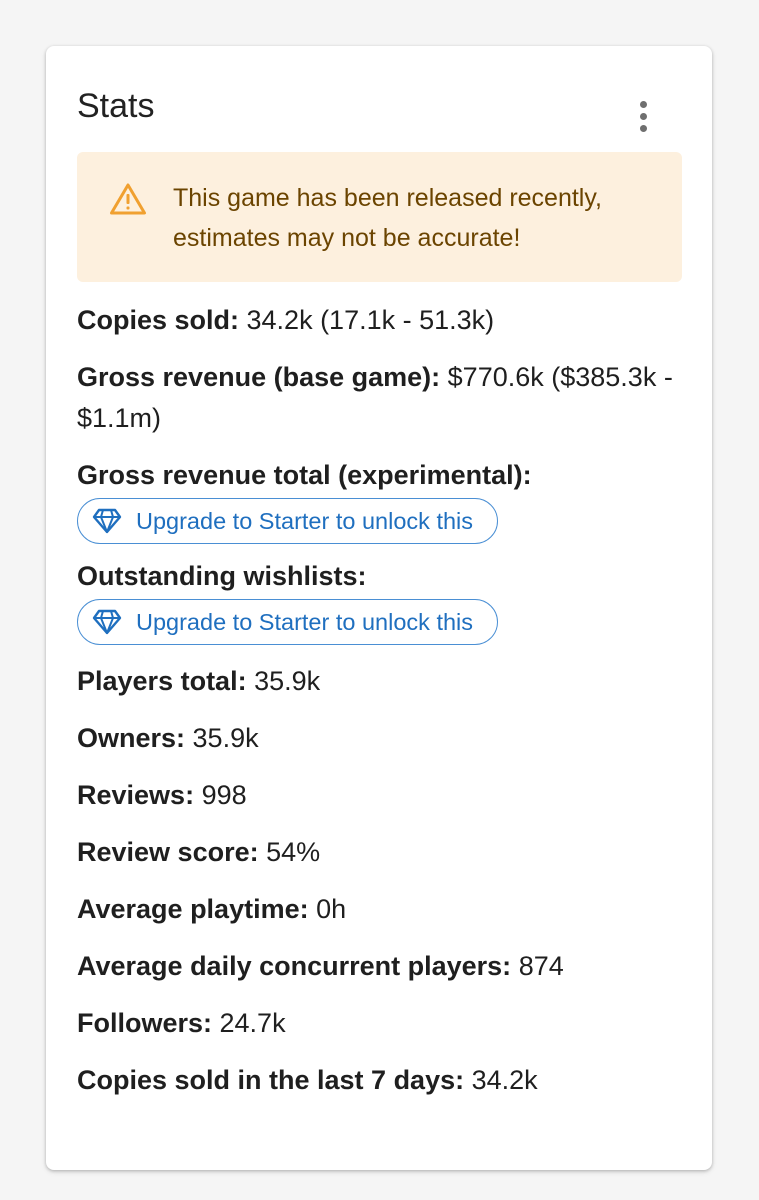 The width and height of the screenshot is (759, 1200). Describe the element at coordinates (304, 475) in the screenshot. I see `stat-label: Gross revenue total (experimental):` at that location.